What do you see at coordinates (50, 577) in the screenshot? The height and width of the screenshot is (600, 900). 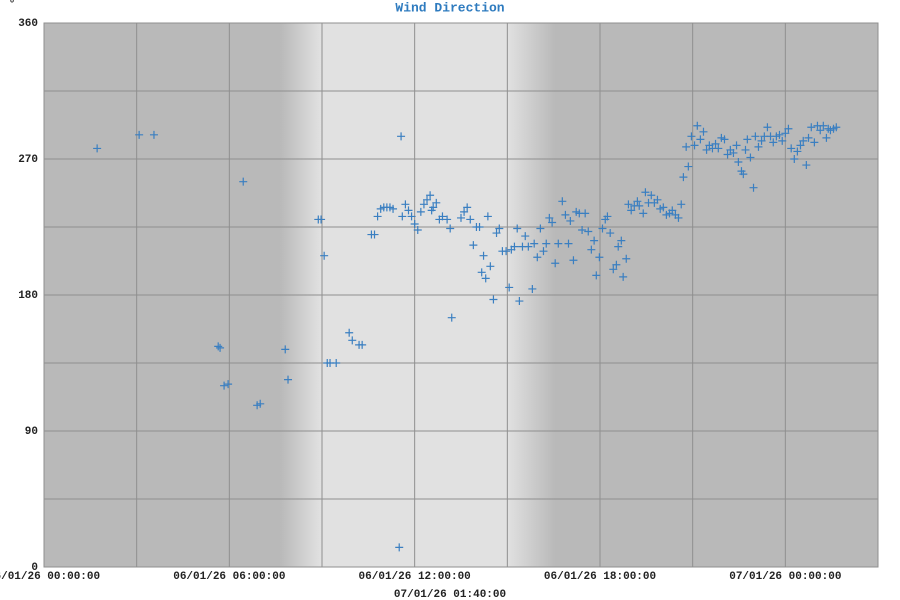 I see `x-tick-label: 06/01/26 00:00:00` at bounding box center [50, 577].